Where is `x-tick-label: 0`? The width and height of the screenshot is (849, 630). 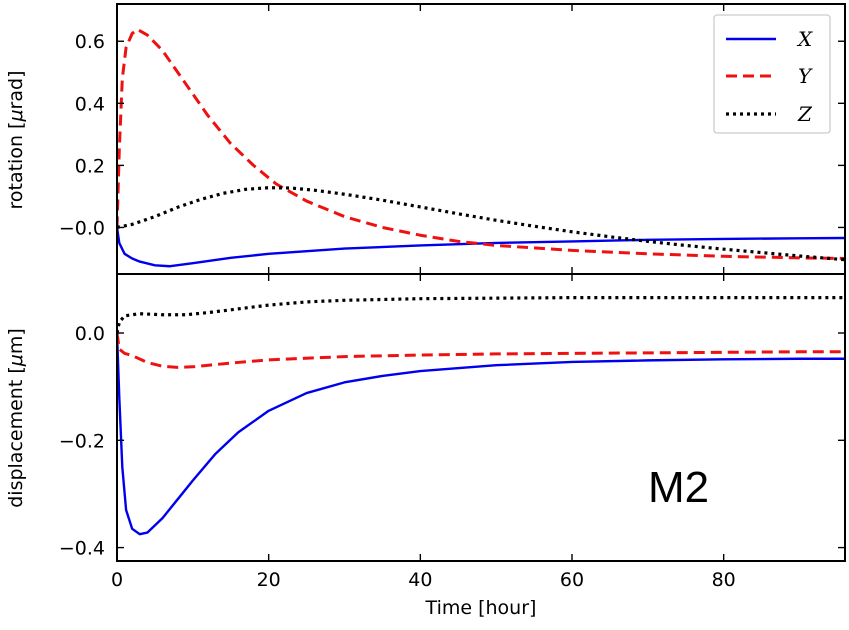 x-tick-label: 0 is located at coordinates (117, 580).